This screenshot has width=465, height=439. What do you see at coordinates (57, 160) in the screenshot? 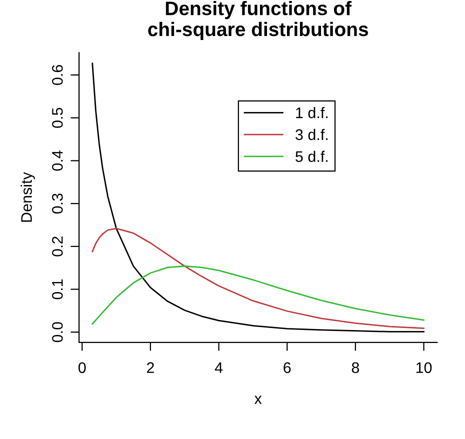
I see `y-tick-label: 0.4` at bounding box center [57, 160].